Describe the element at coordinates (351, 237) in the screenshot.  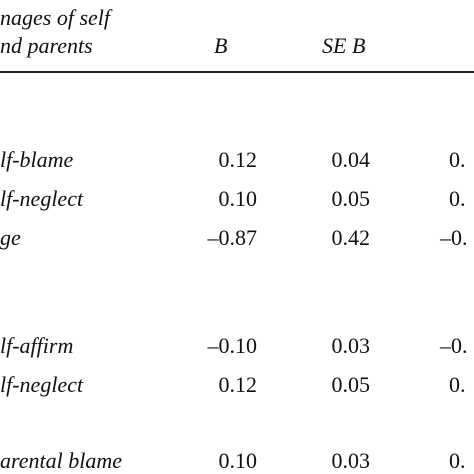
I see `row-seb: 0.42` at that location.